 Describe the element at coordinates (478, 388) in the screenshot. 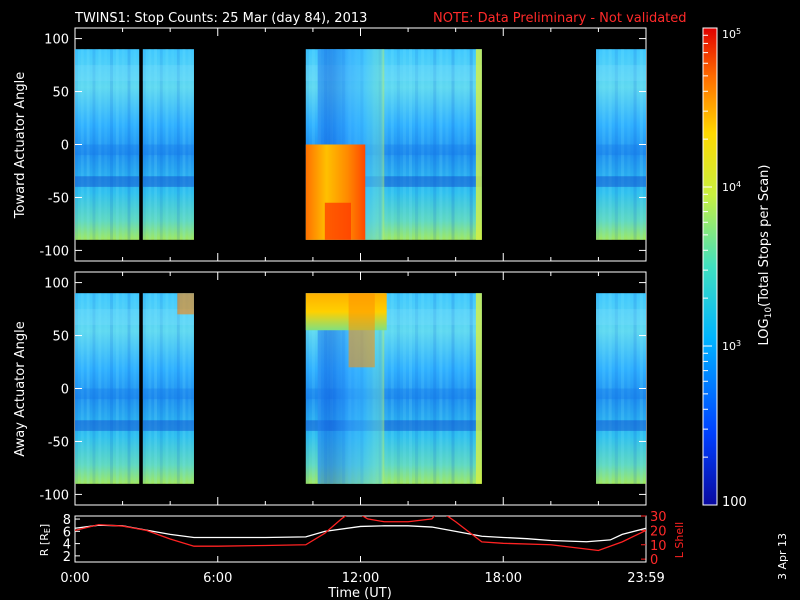

I see `heatmap-edge-column` at that location.